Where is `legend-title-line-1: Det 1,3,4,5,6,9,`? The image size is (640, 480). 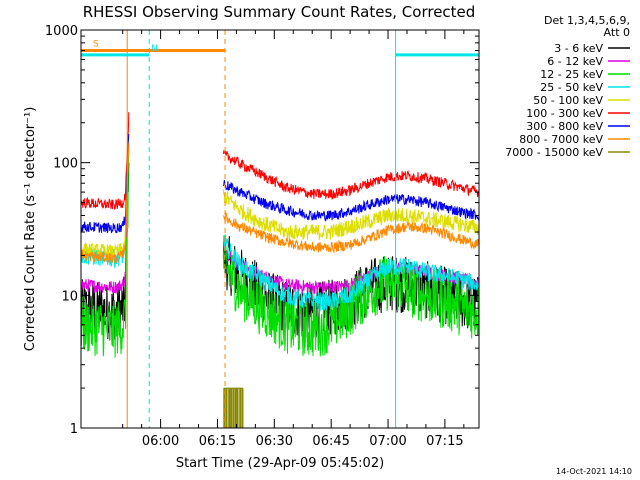 legend-title-line-1: Det 1,3,4,5,6,9, is located at coordinates (587, 20).